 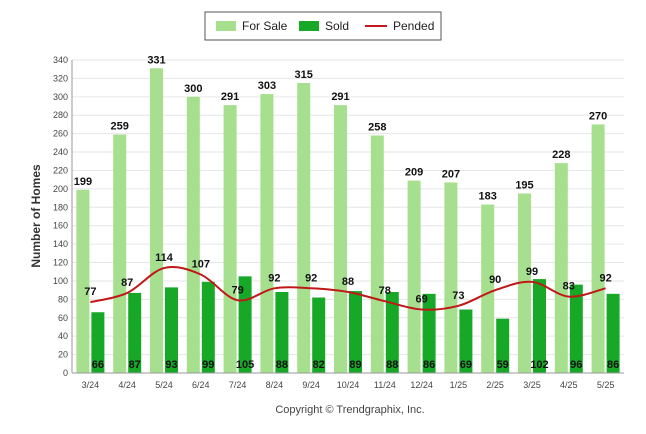 What do you see at coordinates (201, 385) in the screenshot?
I see `x-tick-label: 6/24` at bounding box center [201, 385].